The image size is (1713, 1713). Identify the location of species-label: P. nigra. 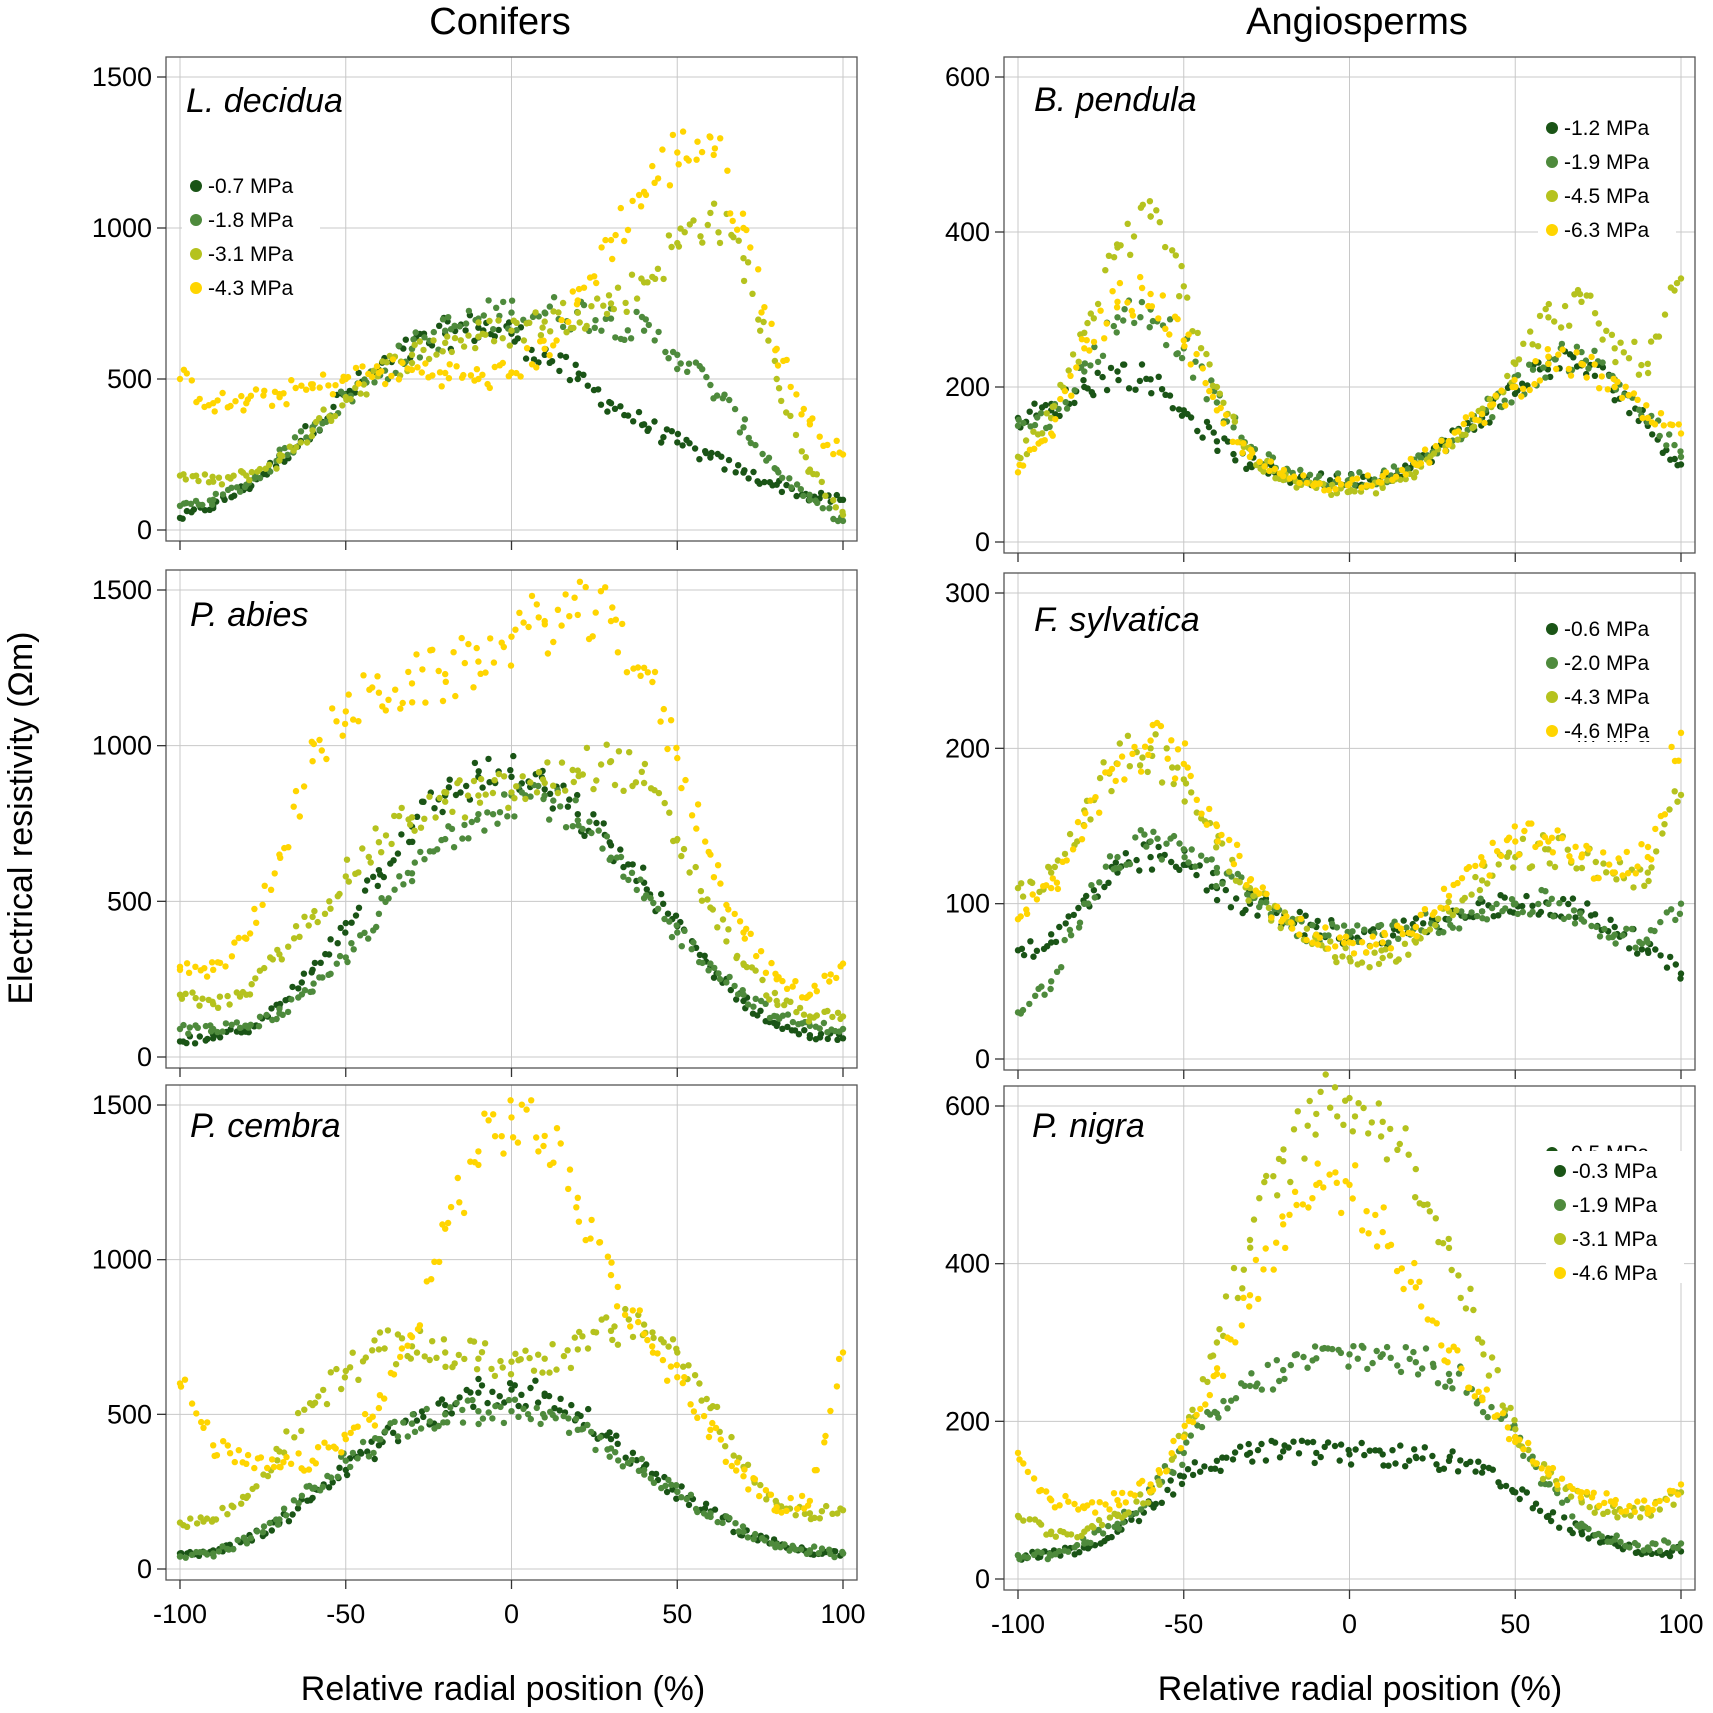
(1088, 1126).